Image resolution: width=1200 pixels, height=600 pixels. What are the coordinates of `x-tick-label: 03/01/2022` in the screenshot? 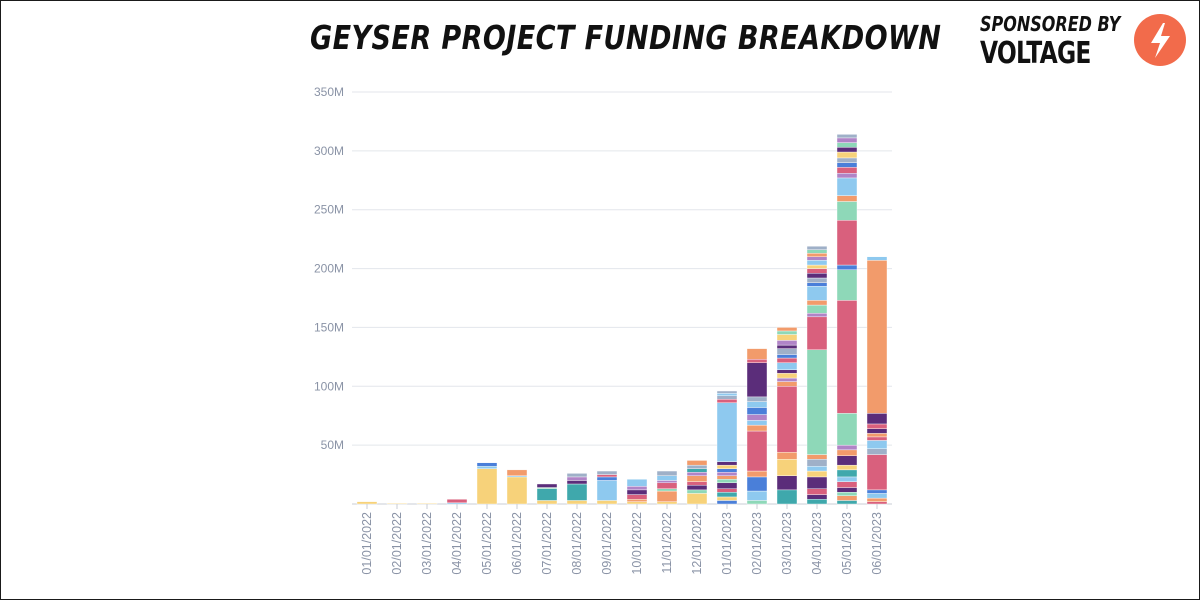 It's located at (427, 543).